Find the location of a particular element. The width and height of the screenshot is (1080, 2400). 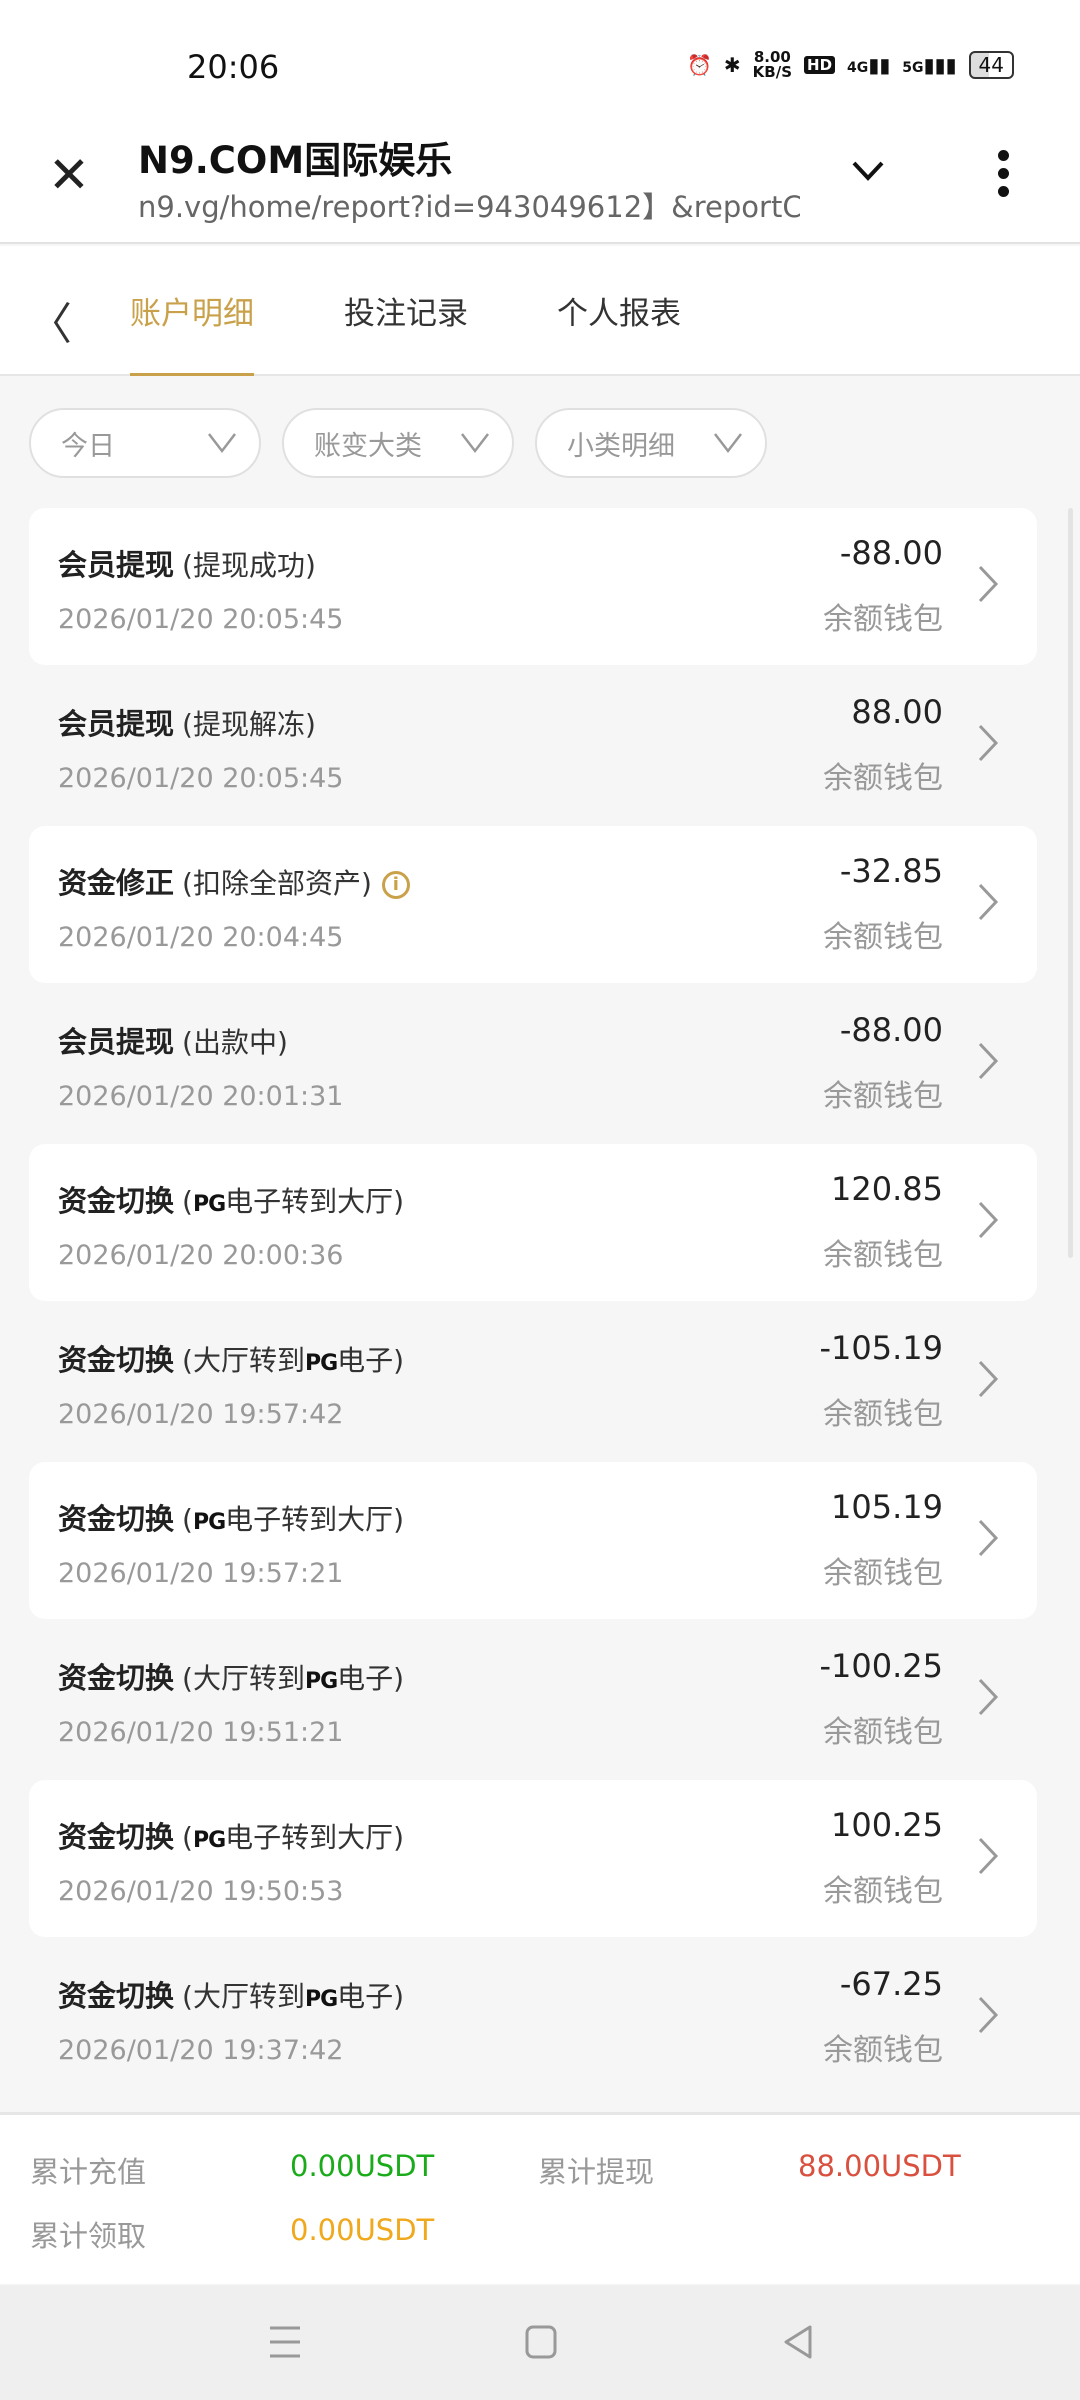

tab-bet-records: 投注记录 is located at coordinates (406, 314).